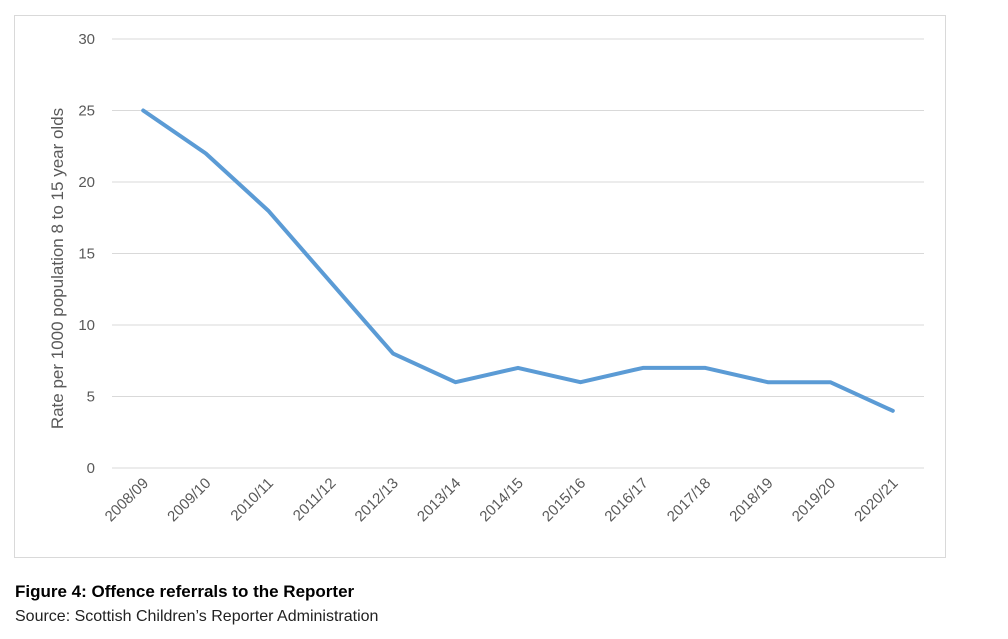 The height and width of the screenshot is (639, 1008). What do you see at coordinates (86, 325) in the screenshot?
I see `y-tick-label: 10` at bounding box center [86, 325].